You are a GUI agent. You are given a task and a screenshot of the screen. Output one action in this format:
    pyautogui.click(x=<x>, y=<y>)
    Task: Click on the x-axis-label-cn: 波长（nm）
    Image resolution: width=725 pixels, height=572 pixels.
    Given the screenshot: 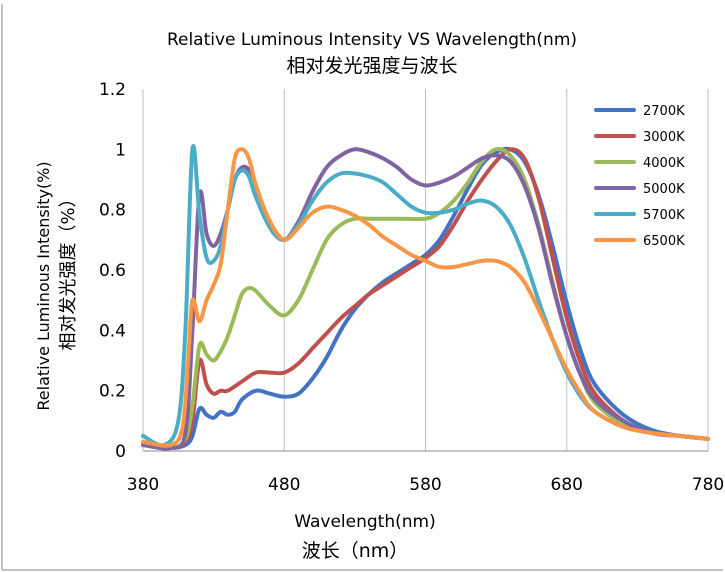 What is the action you would take?
    pyautogui.click(x=355, y=551)
    